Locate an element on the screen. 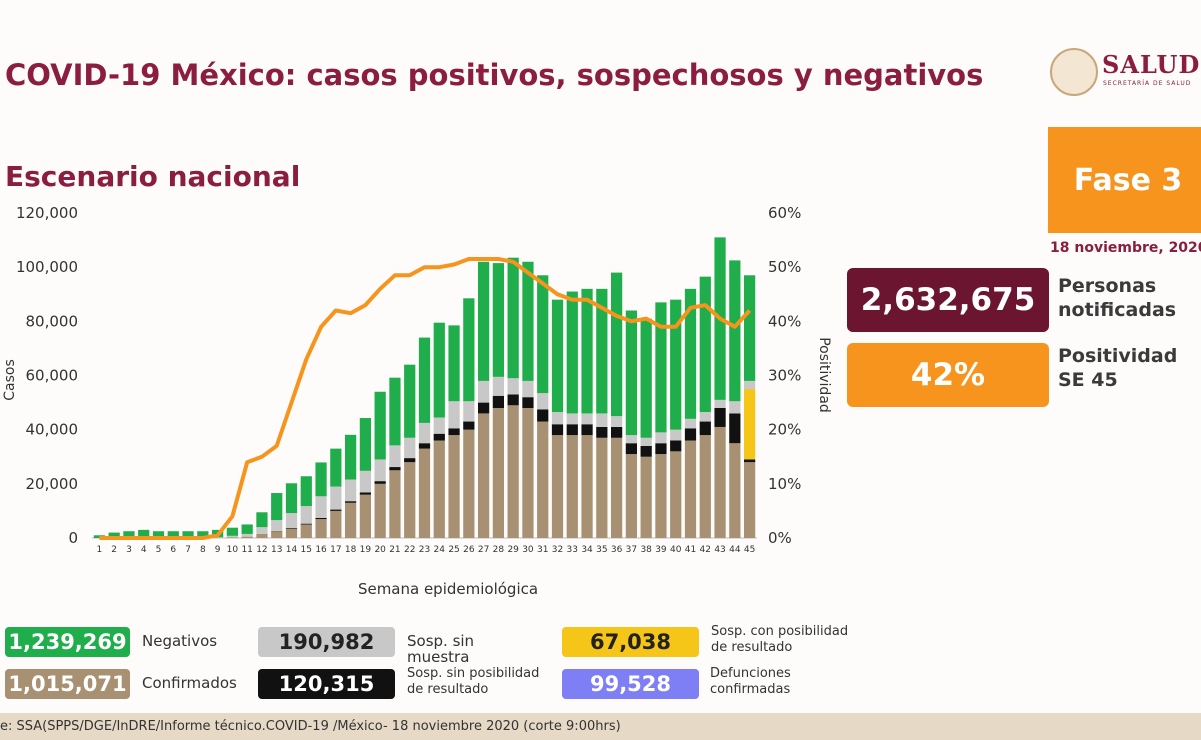 This screenshot has height=740, width=1201. legend-total: 190,982 is located at coordinates (326, 642).